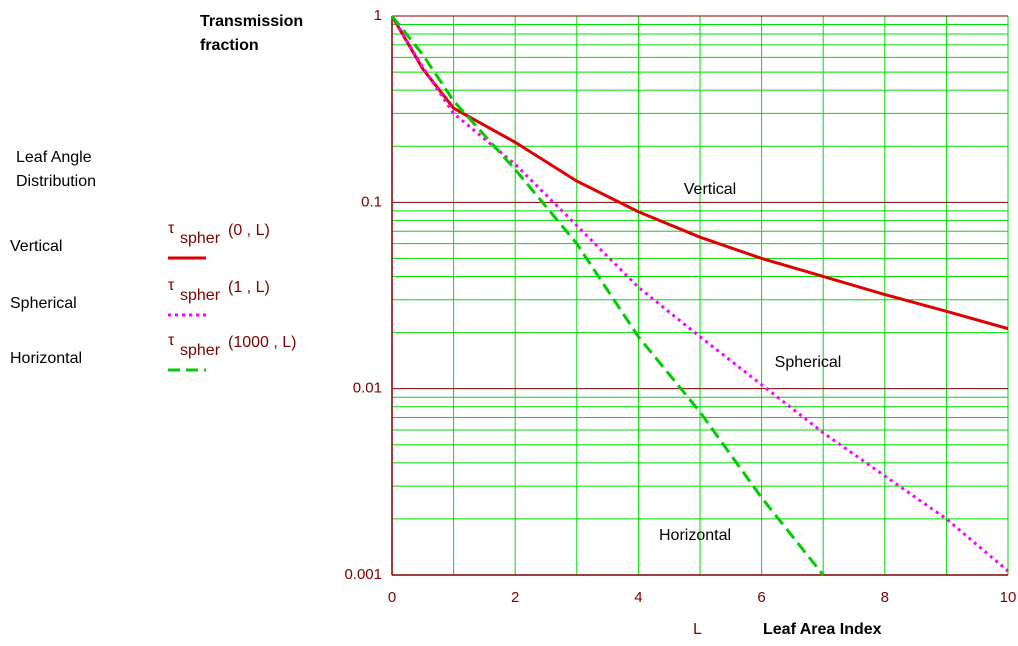 This screenshot has width=1018, height=646. What do you see at coordinates (761, 597) in the screenshot?
I see `x-tick-label: 6` at bounding box center [761, 597].